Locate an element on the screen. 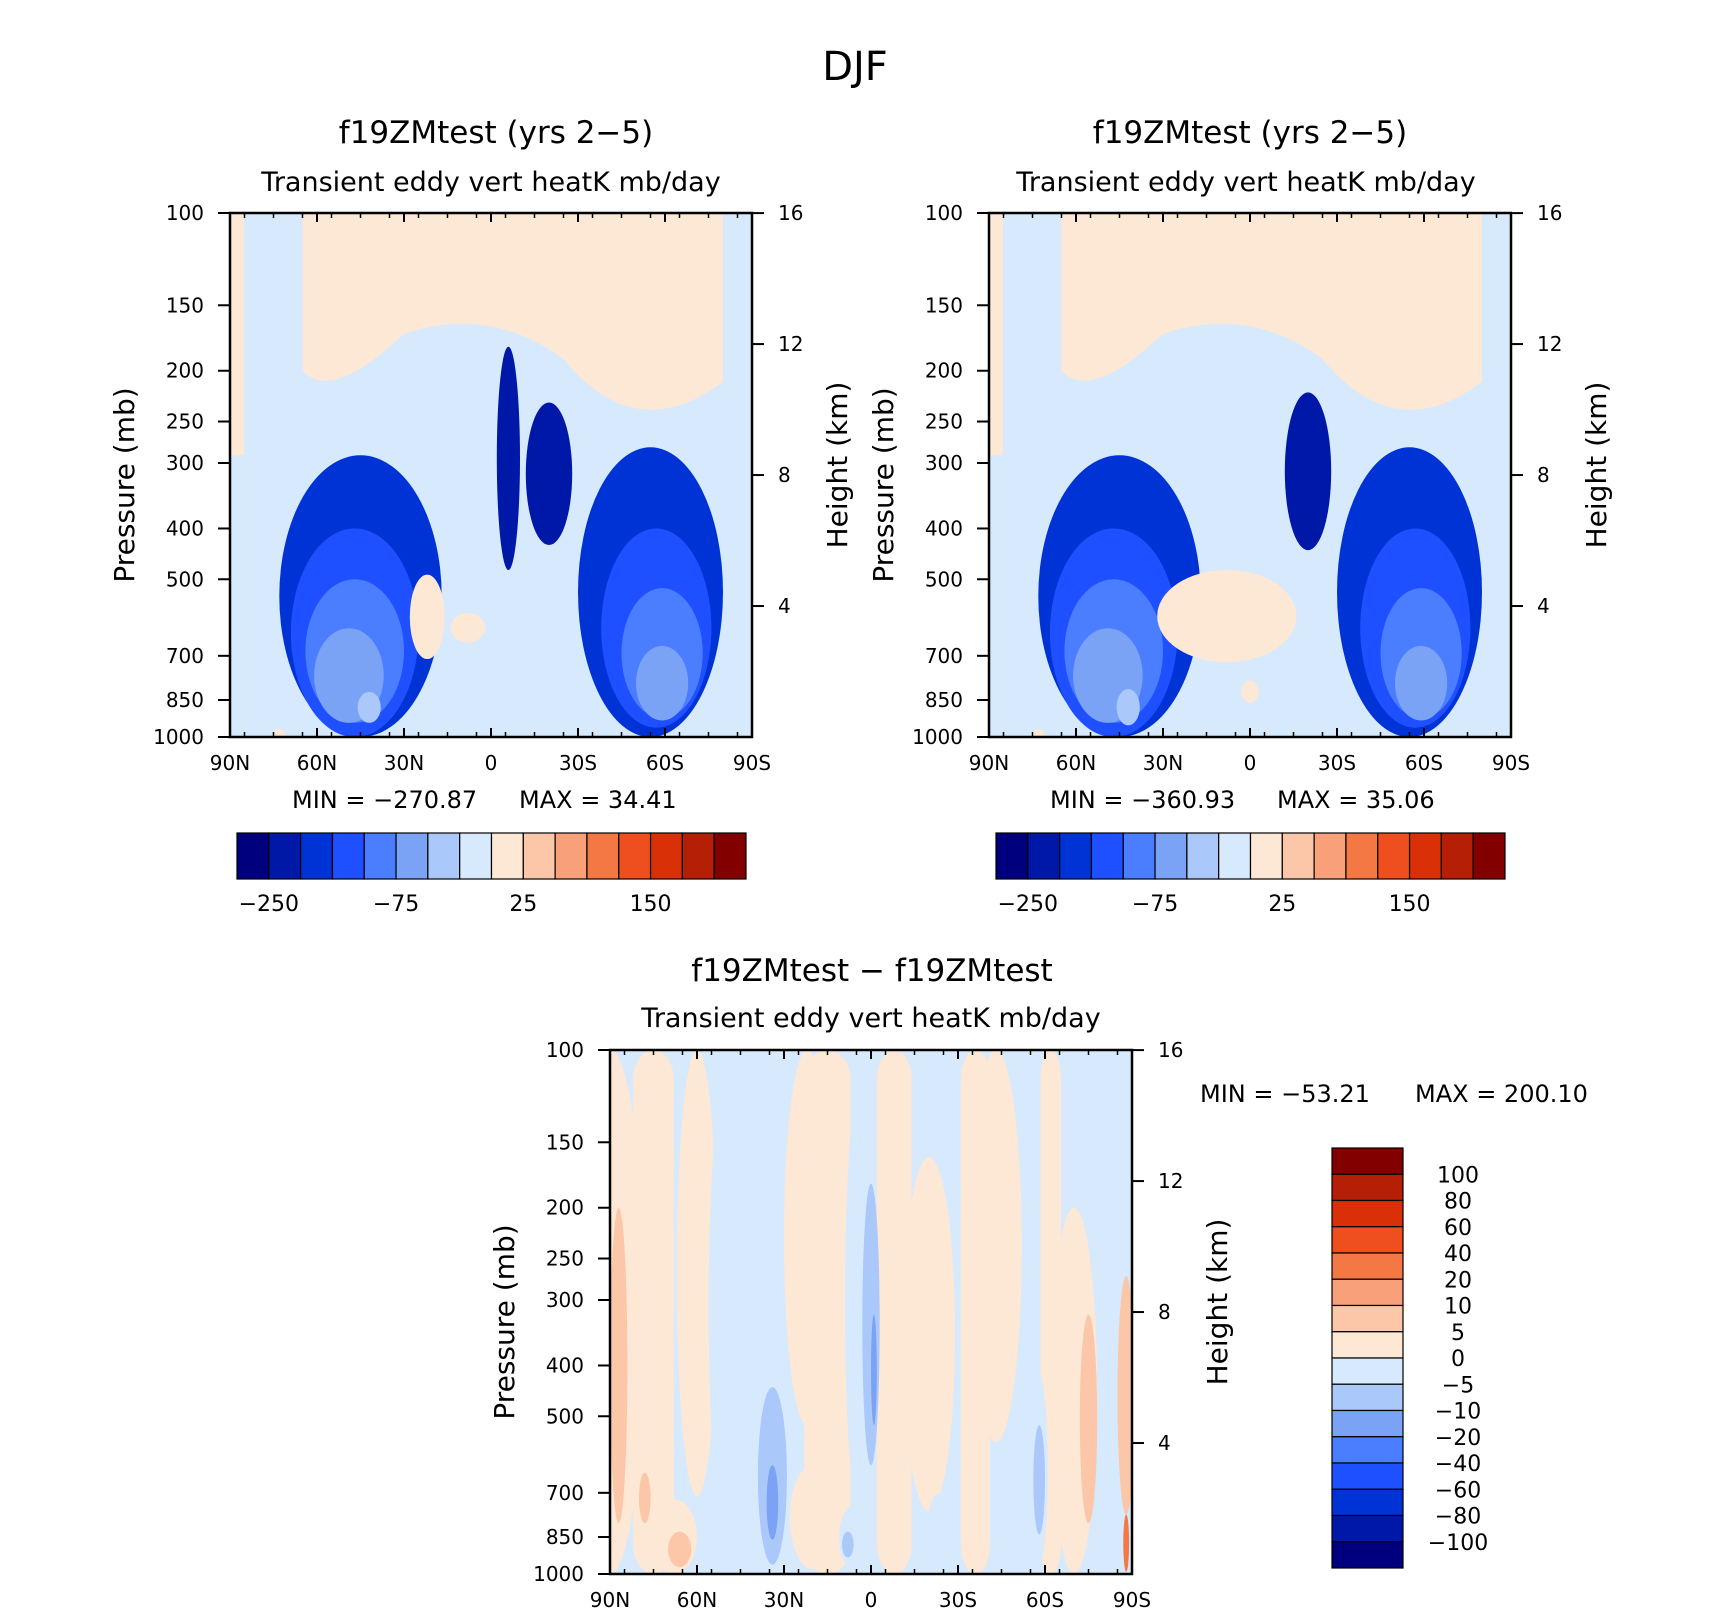  y-tick-label: 700 is located at coordinates (185, 656).